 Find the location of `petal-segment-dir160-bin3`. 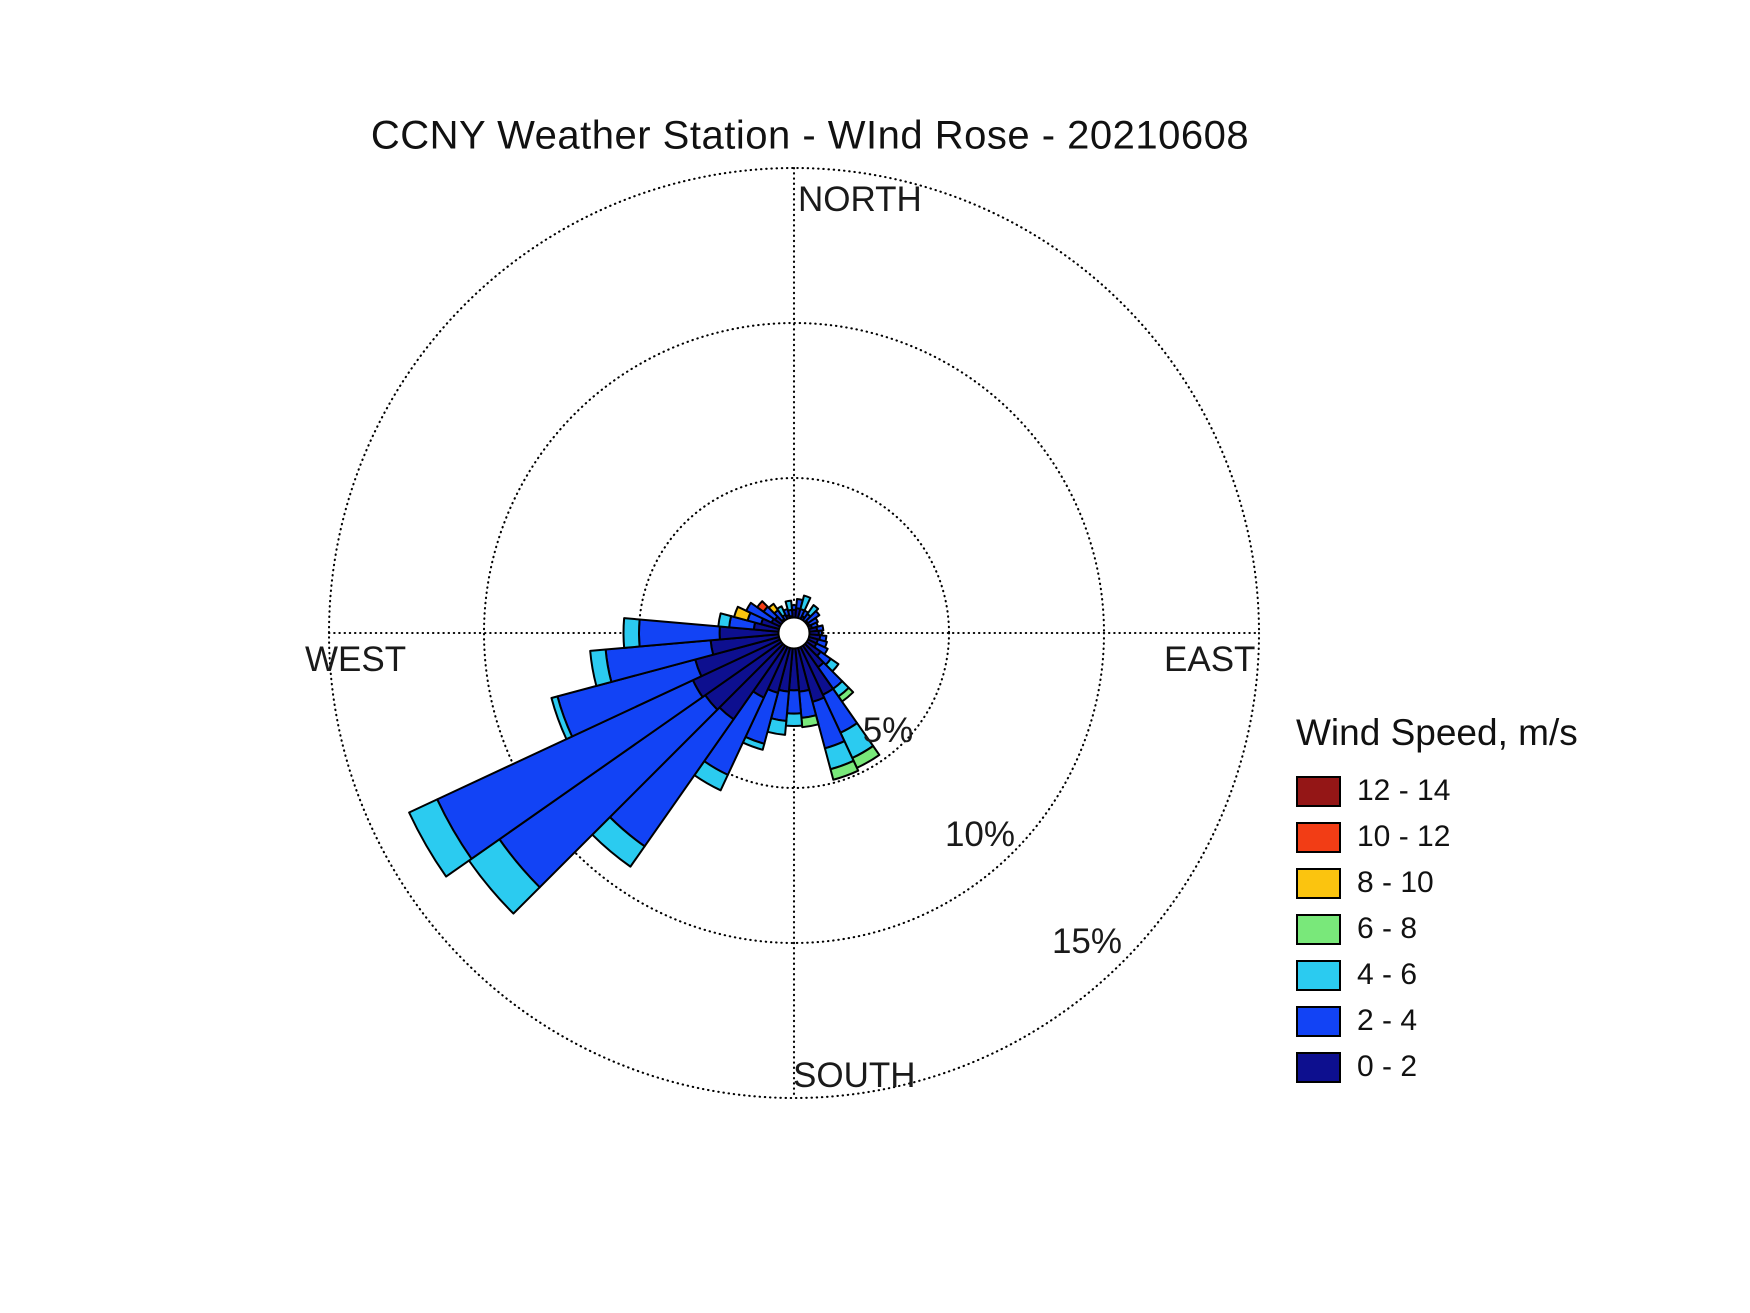

petal-segment-dir160-bin3 is located at coordinates (844, 770).